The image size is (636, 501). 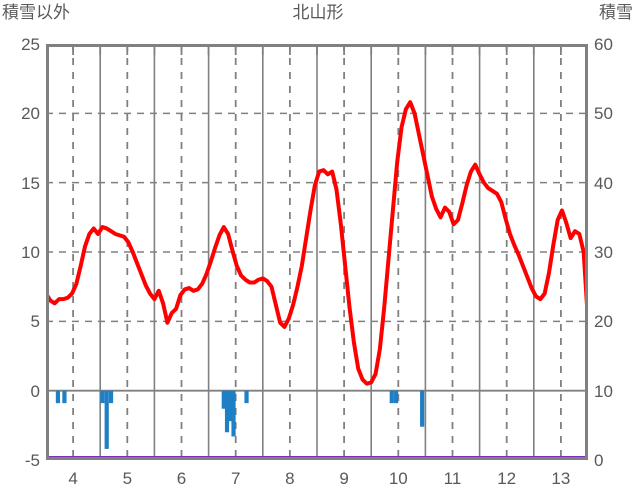 I want to click on y-tick-left-0: 0, so click(x=35, y=391).